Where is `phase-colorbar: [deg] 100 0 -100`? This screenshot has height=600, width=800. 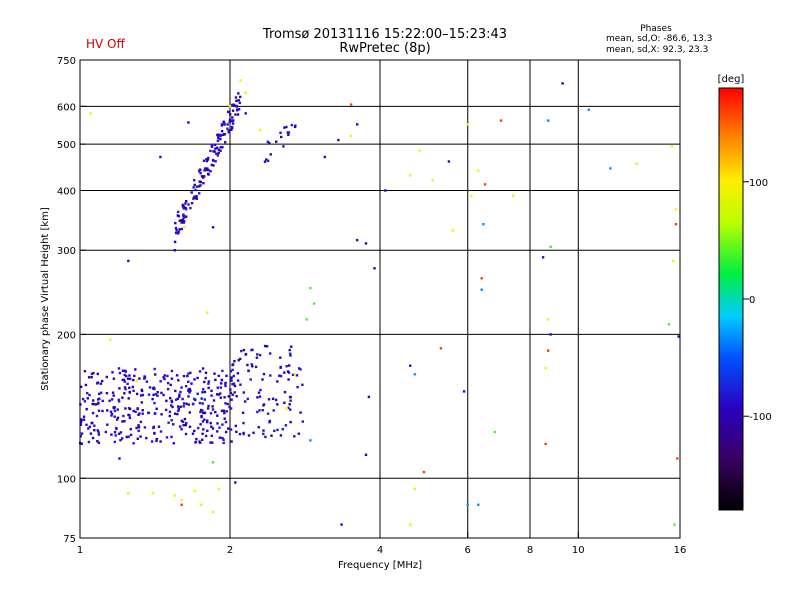 phase-colorbar: [deg] 100 0 -100 is located at coordinates (745, 292).